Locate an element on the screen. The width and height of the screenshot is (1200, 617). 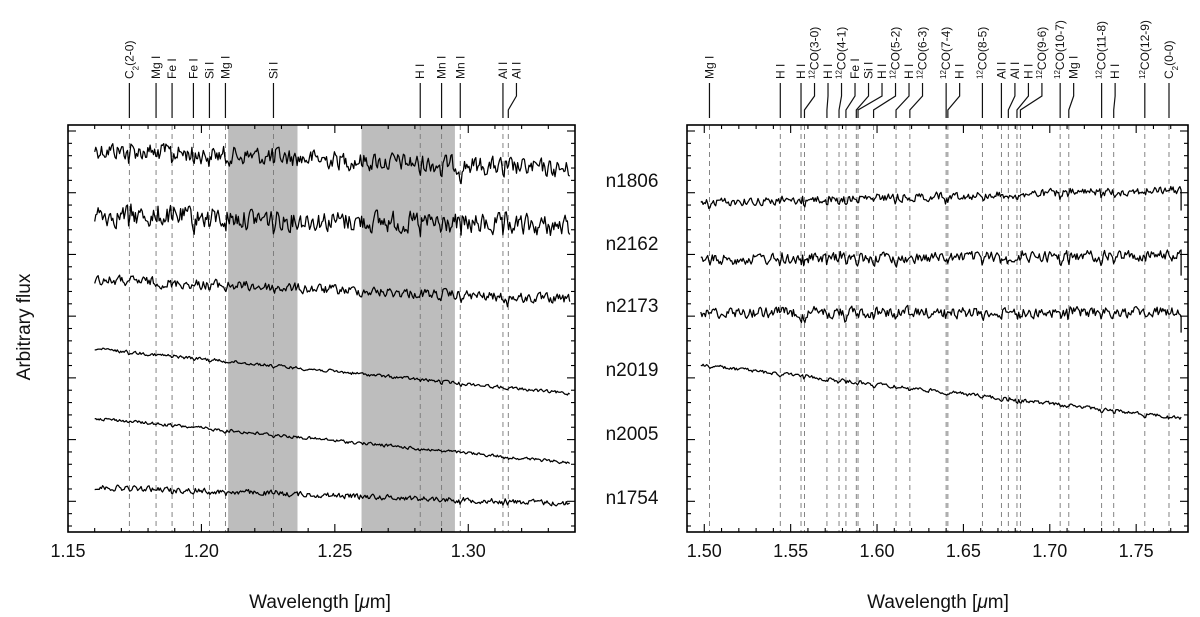
line-label: 12CO(4-1) is located at coordinates (841, 53).